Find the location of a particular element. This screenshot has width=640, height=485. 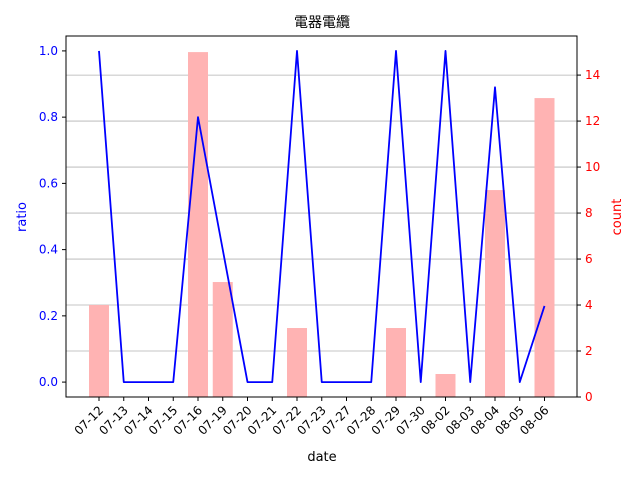

right-tick-label: 6 is located at coordinates (589, 259).